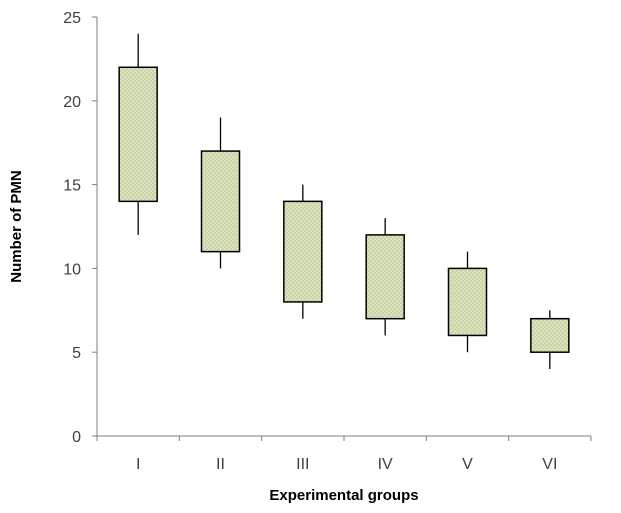 This screenshot has height=513, width=621. Describe the element at coordinates (549, 464) in the screenshot. I see `x-tick-label: VI` at that location.